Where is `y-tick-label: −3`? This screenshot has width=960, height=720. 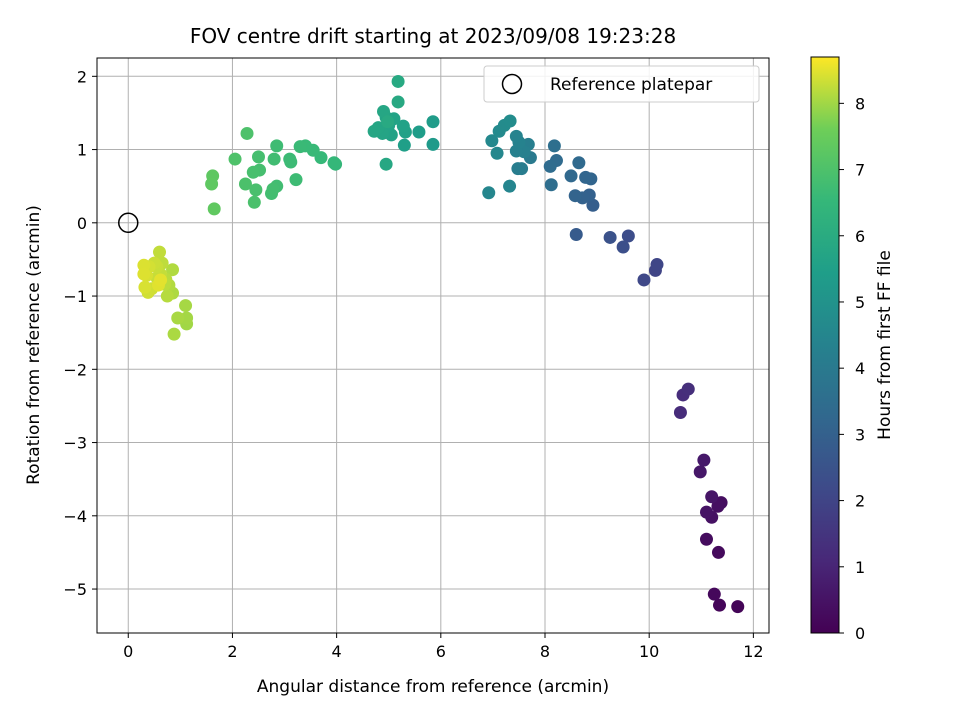
y-tick-label: −3 is located at coordinates (75, 443).